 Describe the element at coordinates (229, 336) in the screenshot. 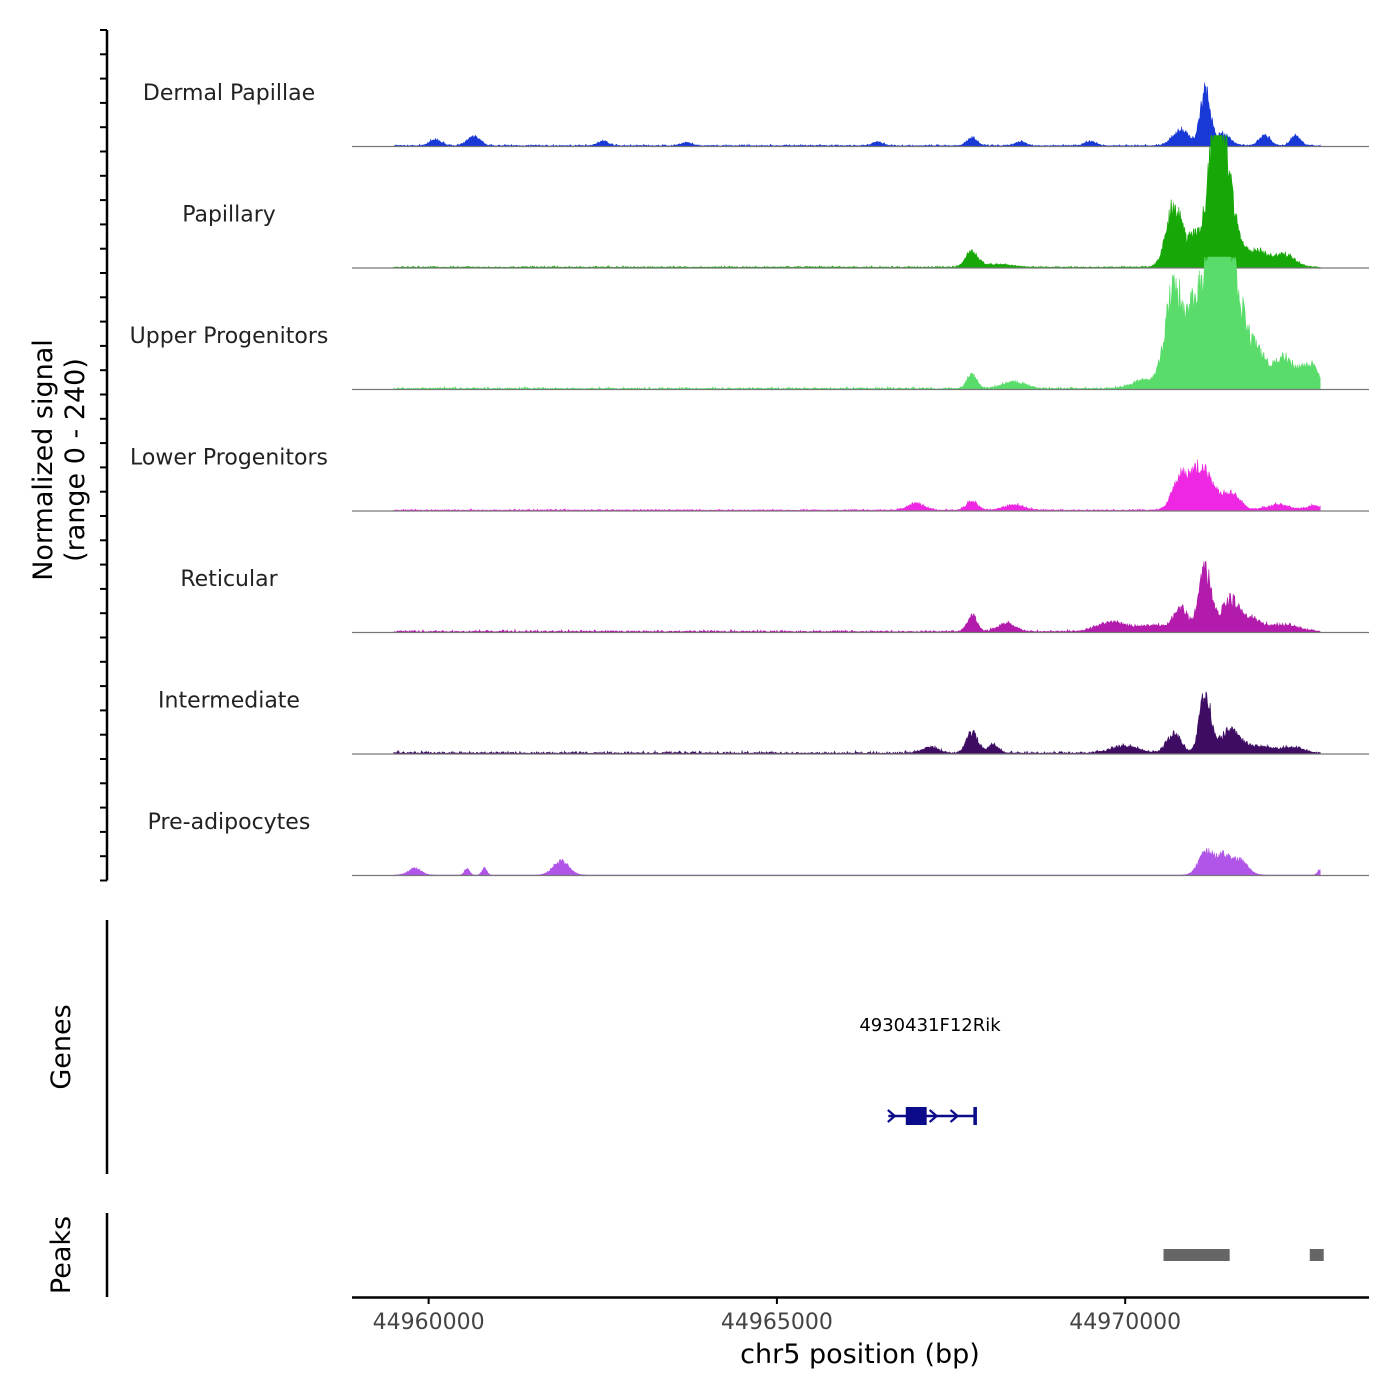

I see `track-label: Upper Progenitors` at that location.